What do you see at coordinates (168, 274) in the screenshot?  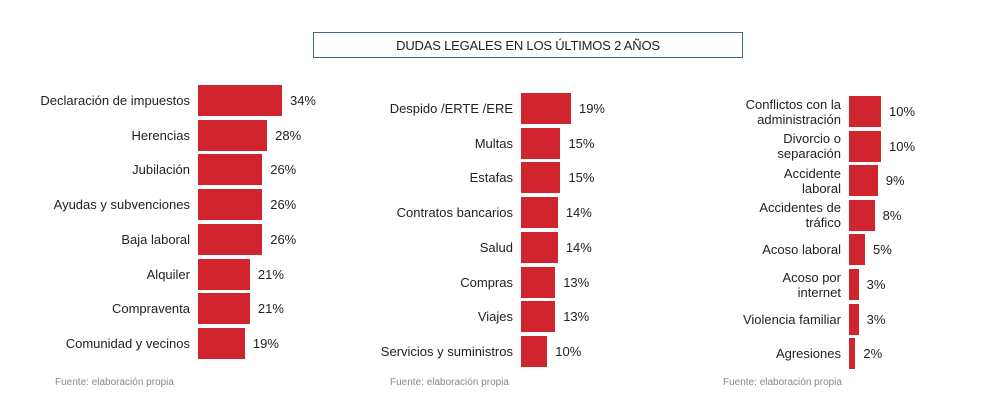 I see `category-label: Alquiler` at bounding box center [168, 274].